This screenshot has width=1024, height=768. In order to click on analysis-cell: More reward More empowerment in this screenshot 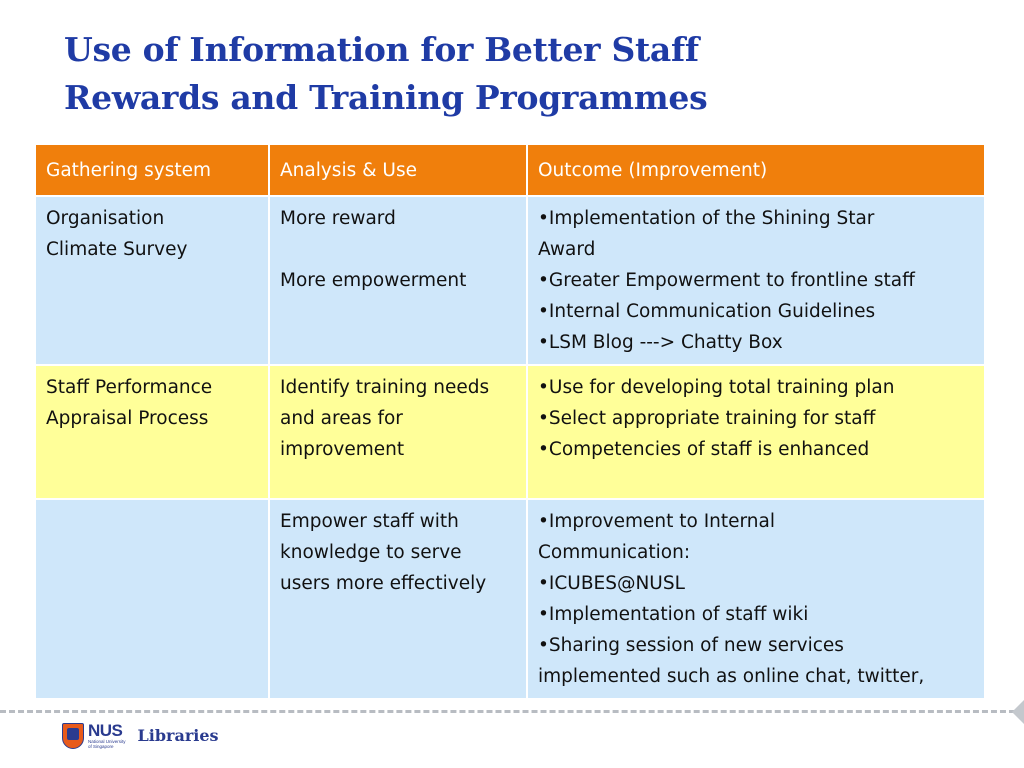, I will do `click(398, 280)`.